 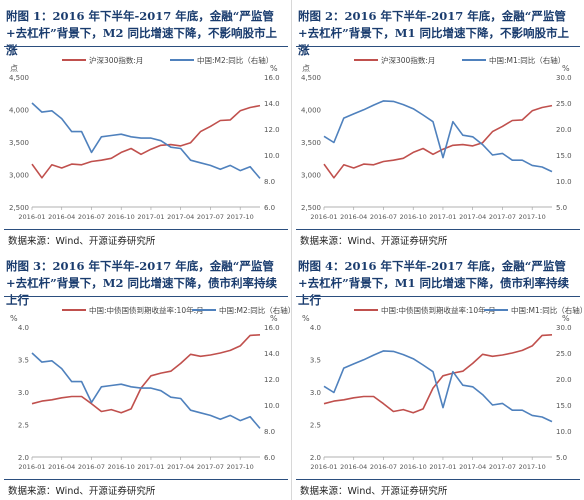 What do you see at coordinates (272, 104) in the screenshot?
I see `right-tick-label: 14.0` at bounding box center [272, 104].